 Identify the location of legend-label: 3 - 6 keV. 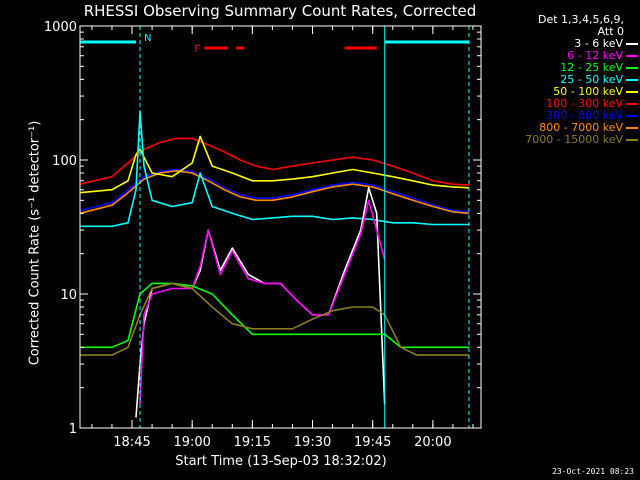
(598, 43).